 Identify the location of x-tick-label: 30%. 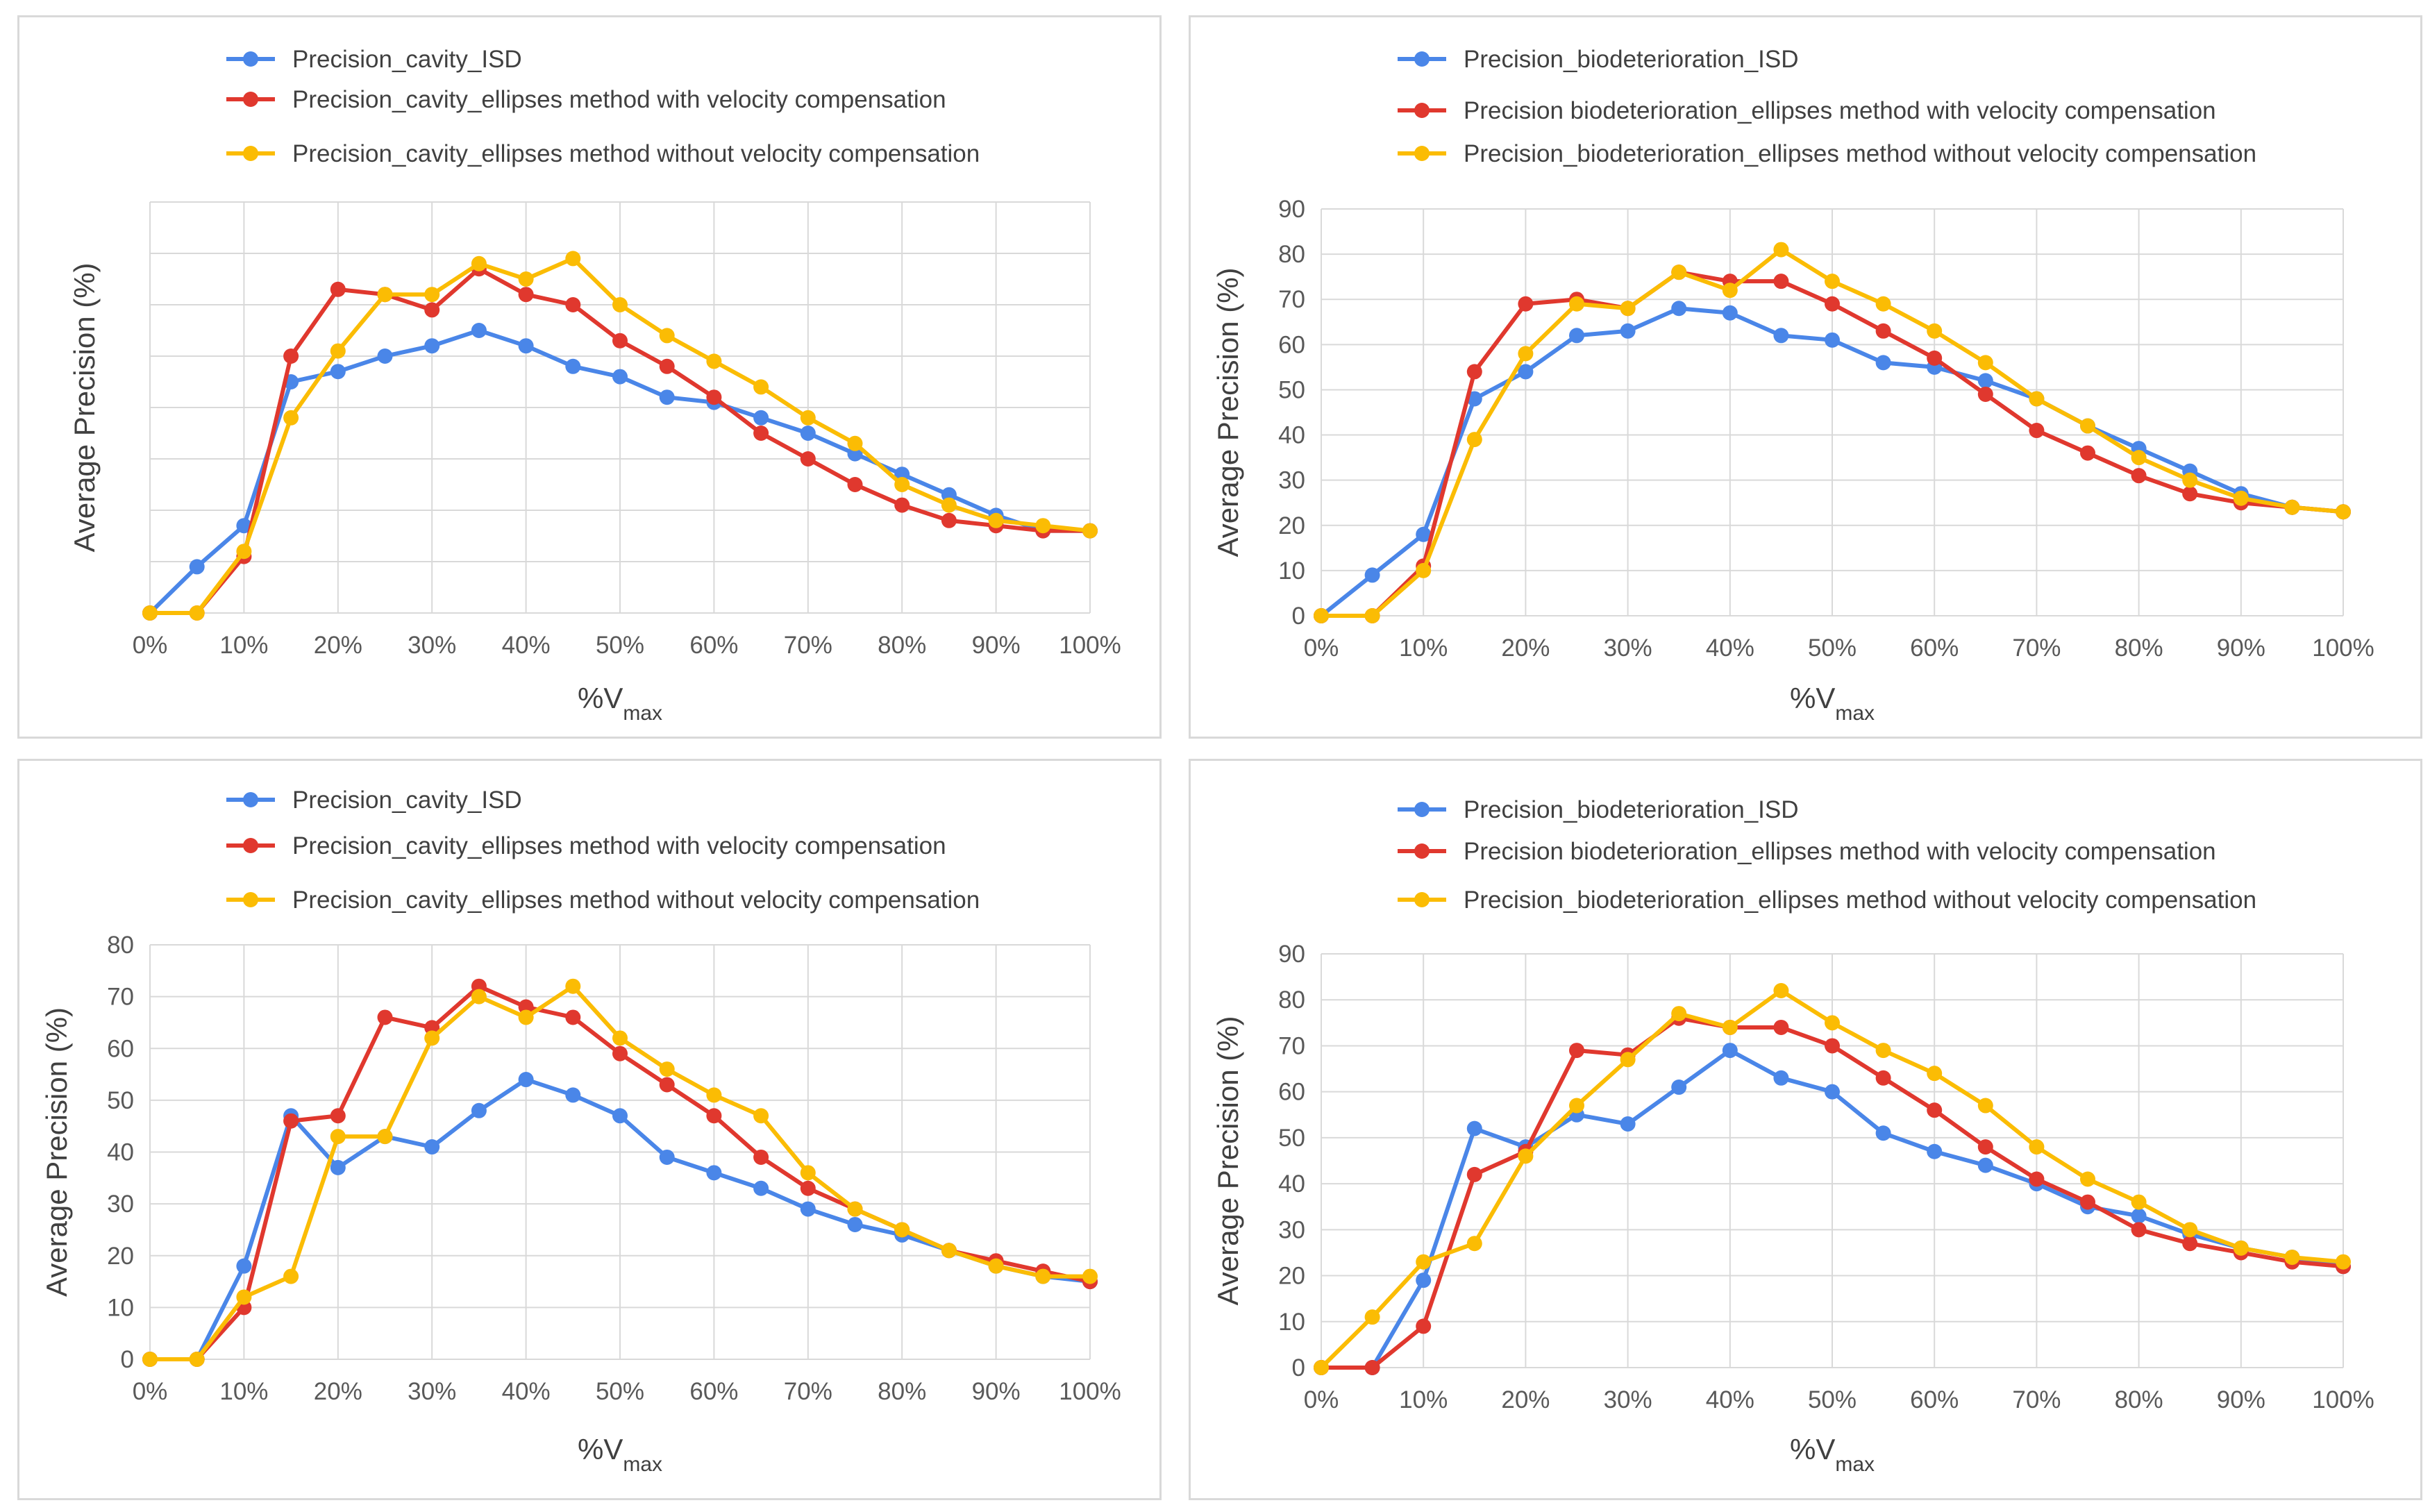
(1628, 1399).